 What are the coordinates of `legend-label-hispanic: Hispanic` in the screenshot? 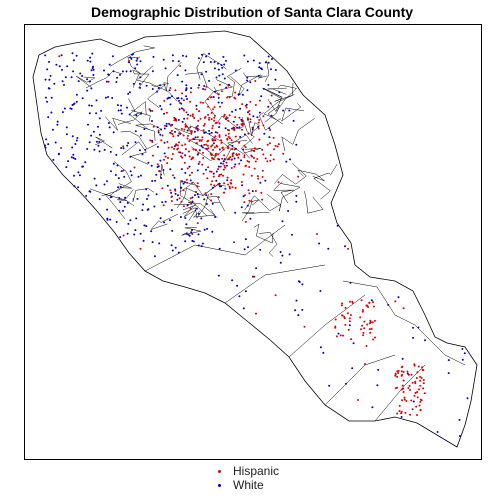 It's located at (256, 471).